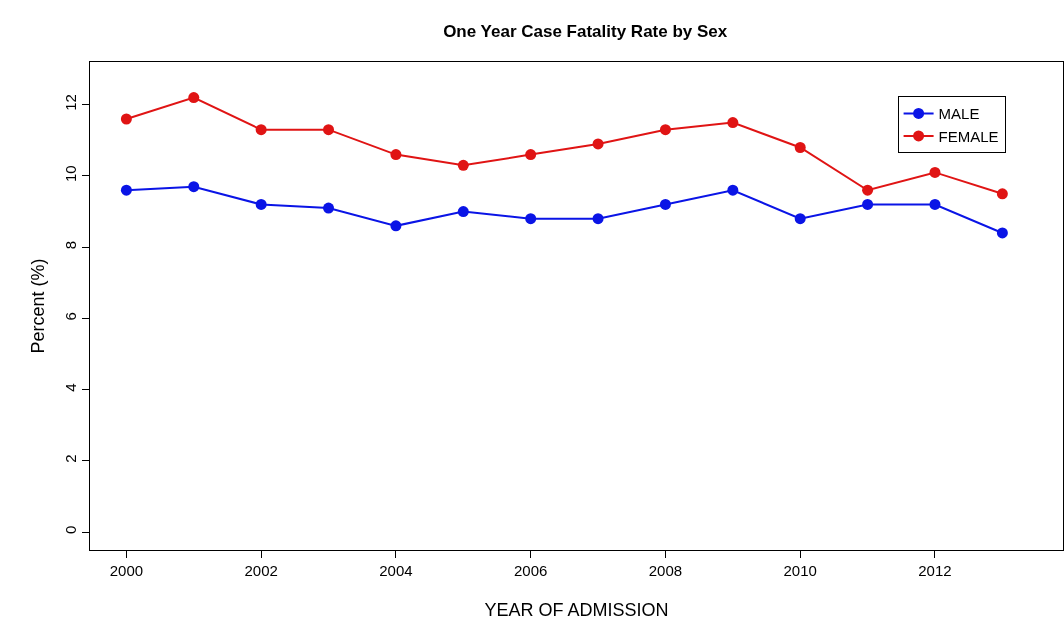 The width and height of the screenshot is (1064, 625). I want to click on y-tick-label: 2, so click(70, 458).